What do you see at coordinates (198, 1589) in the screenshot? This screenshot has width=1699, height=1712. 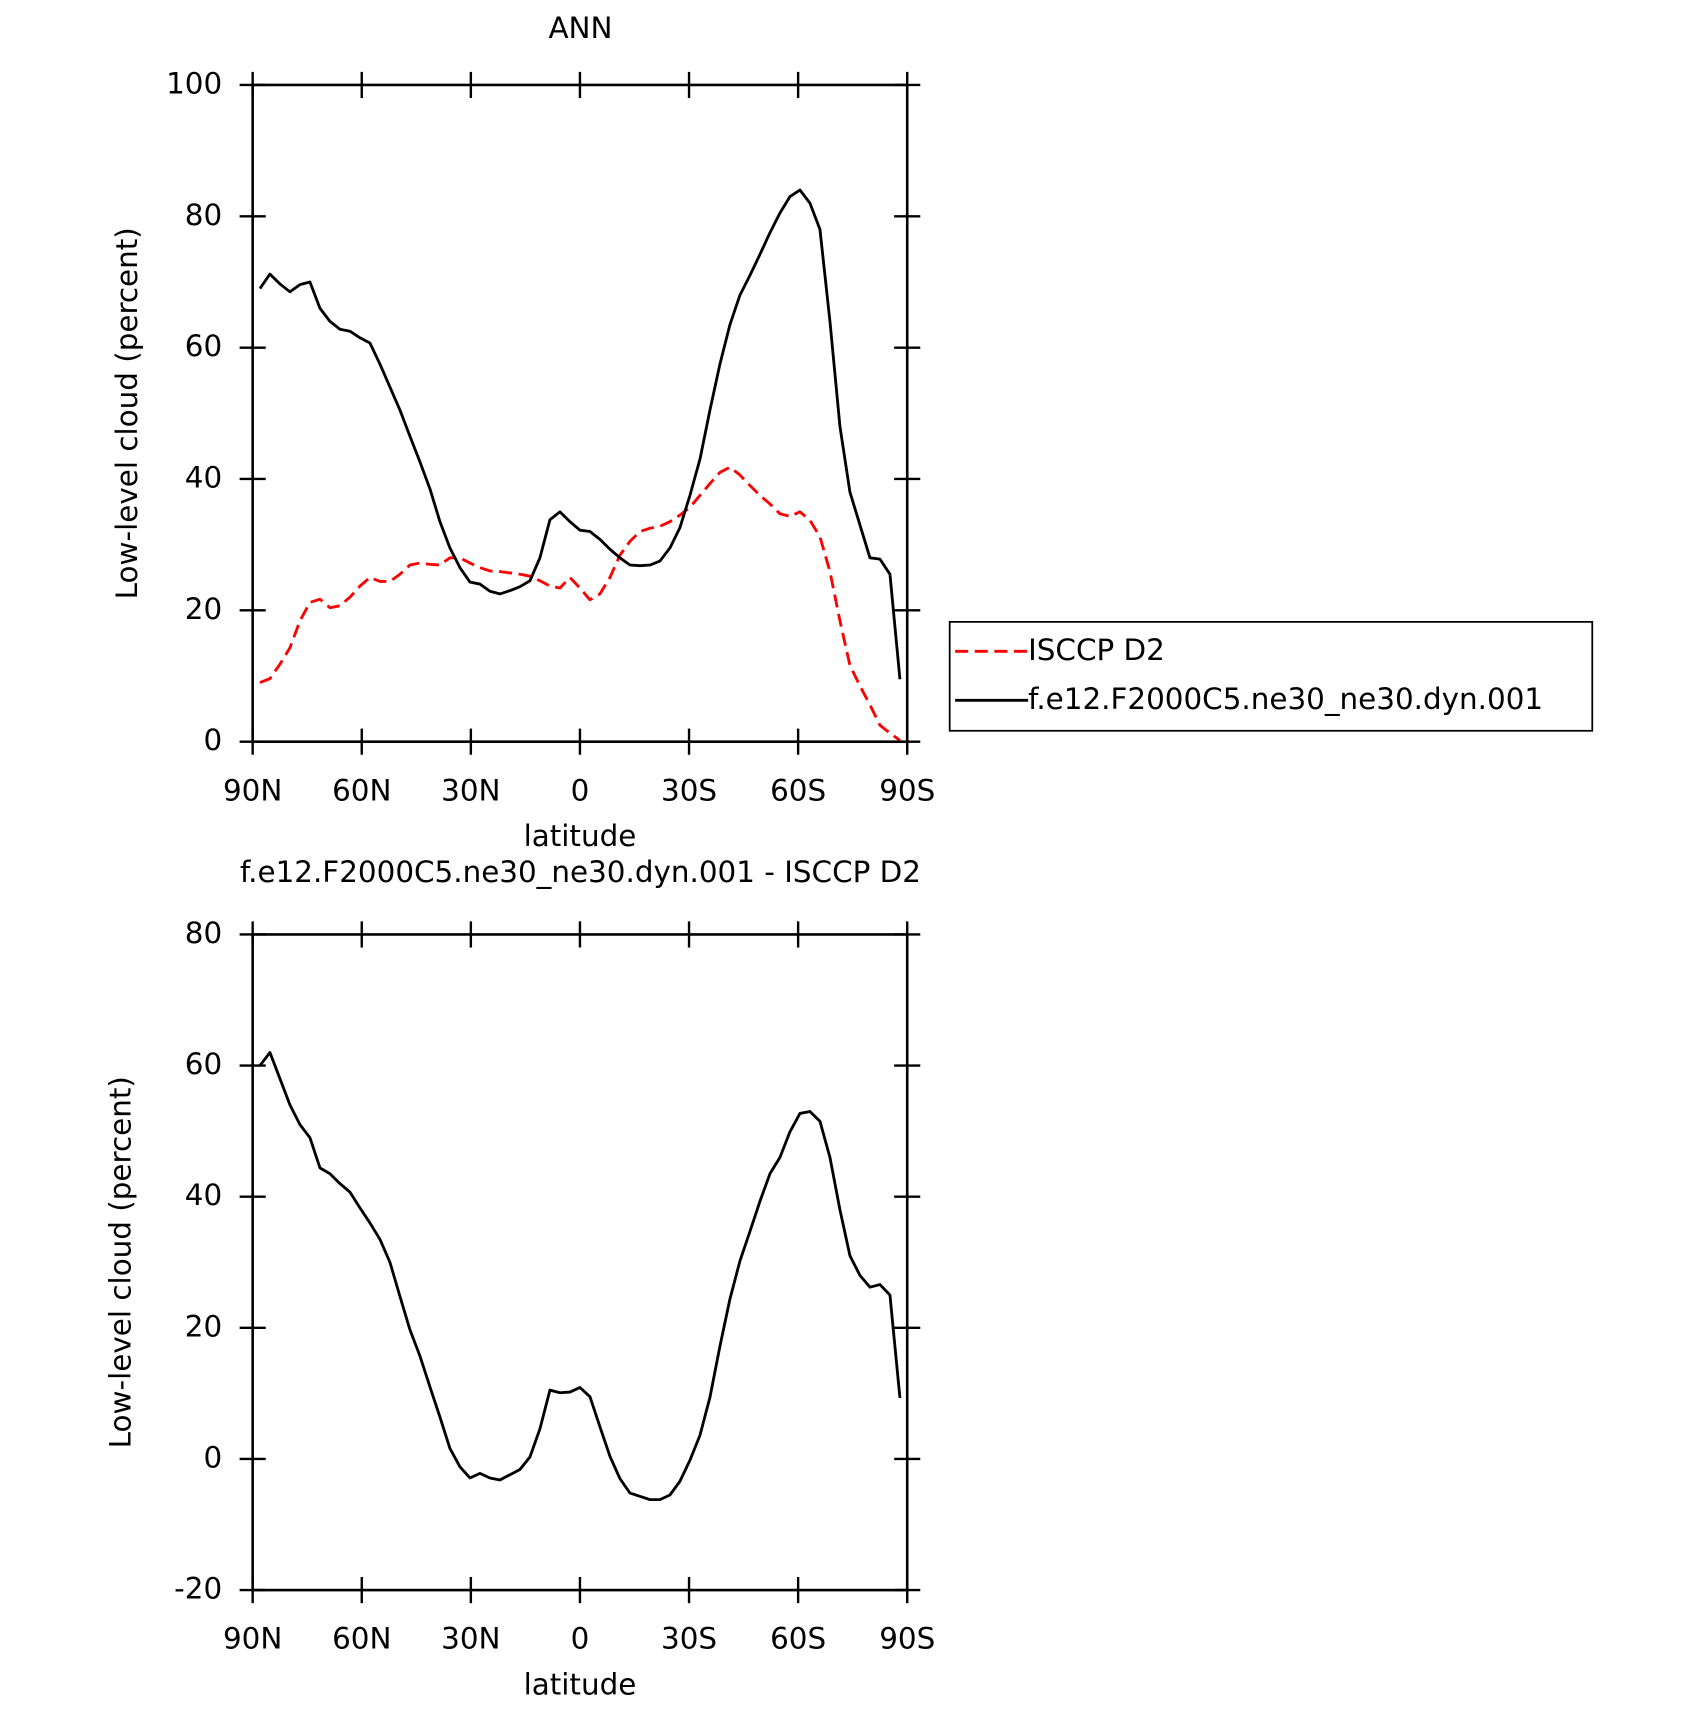 I see `y-tick-label: -20` at bounding box center [198, 1589].